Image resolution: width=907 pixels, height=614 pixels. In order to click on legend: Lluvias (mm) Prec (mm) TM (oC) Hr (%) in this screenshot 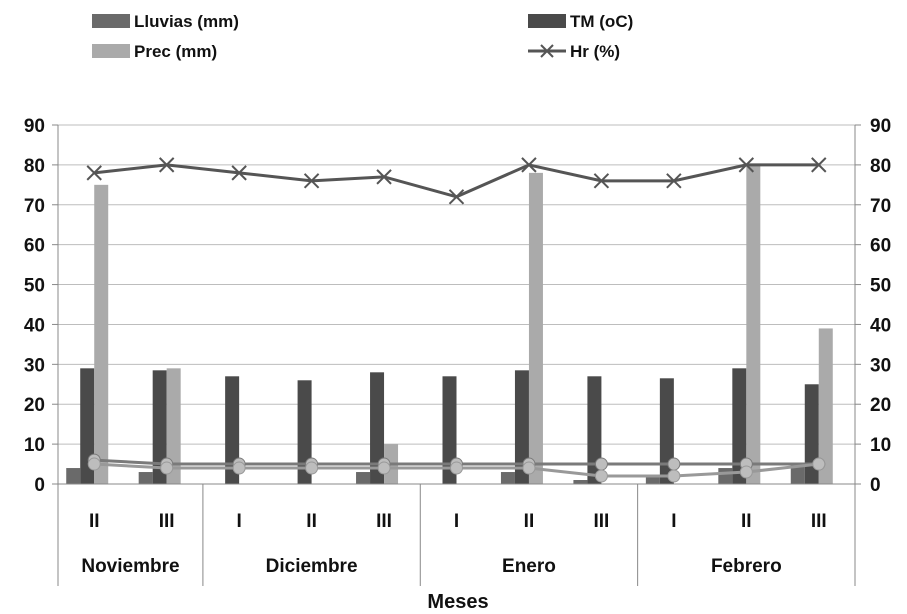, I will do `click(362, 36)`.